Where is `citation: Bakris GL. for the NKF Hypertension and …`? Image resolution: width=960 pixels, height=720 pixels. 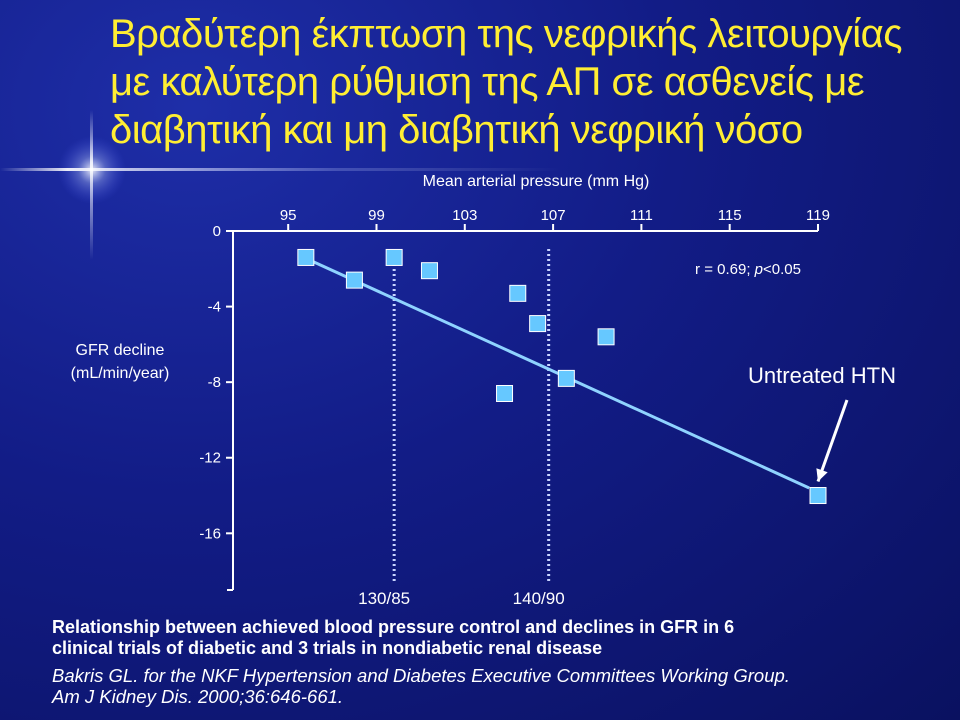 citation: Bakris GL. for the NKF Hypertension and … is located at coordinates (502, 686).